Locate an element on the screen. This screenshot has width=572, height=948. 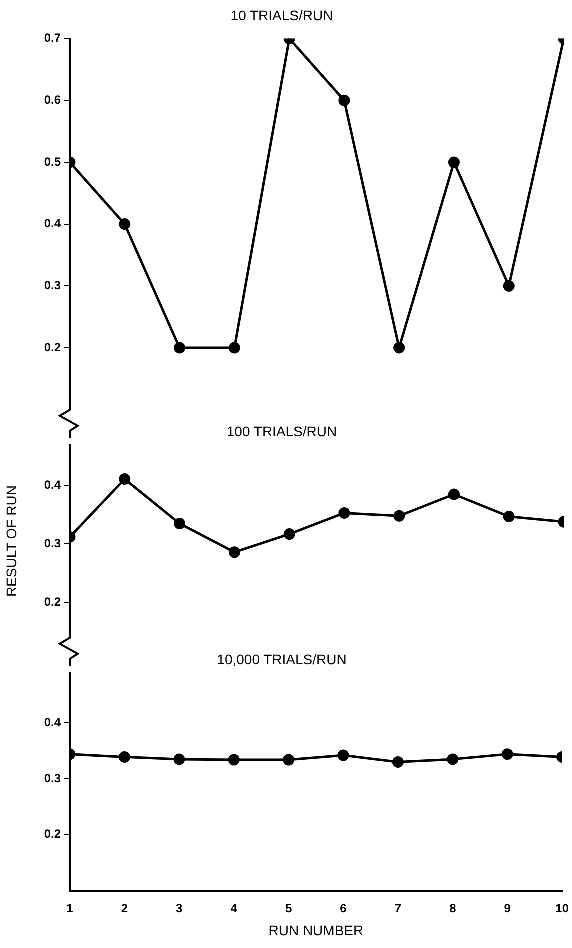
chart-title: 100 TRIALS/RUN is located at coordinates (282, 431).